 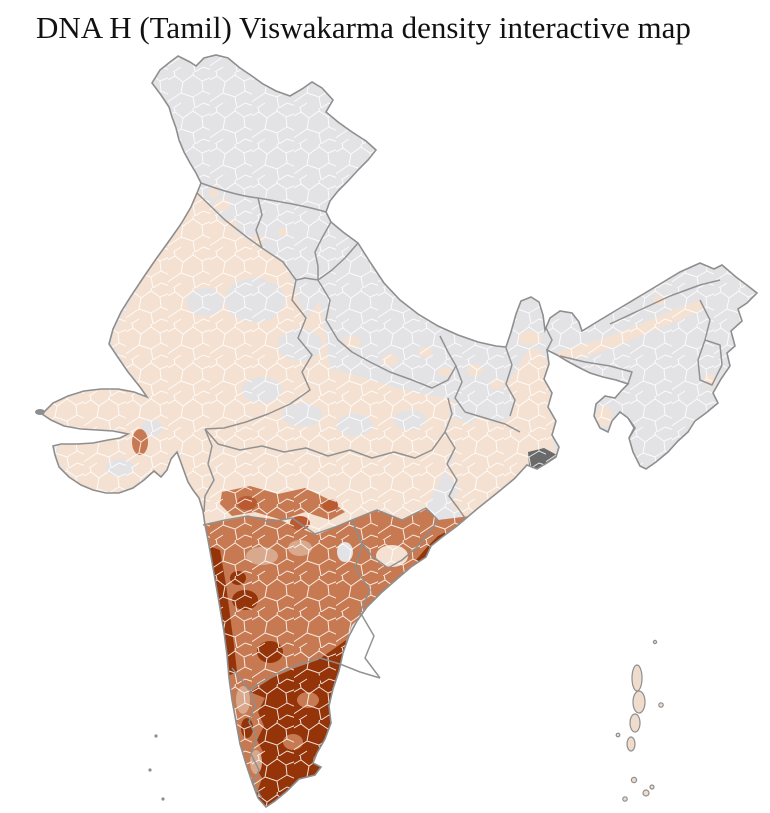 I want to click on andaman-nicobar-islands, so click(x=639, y=720).